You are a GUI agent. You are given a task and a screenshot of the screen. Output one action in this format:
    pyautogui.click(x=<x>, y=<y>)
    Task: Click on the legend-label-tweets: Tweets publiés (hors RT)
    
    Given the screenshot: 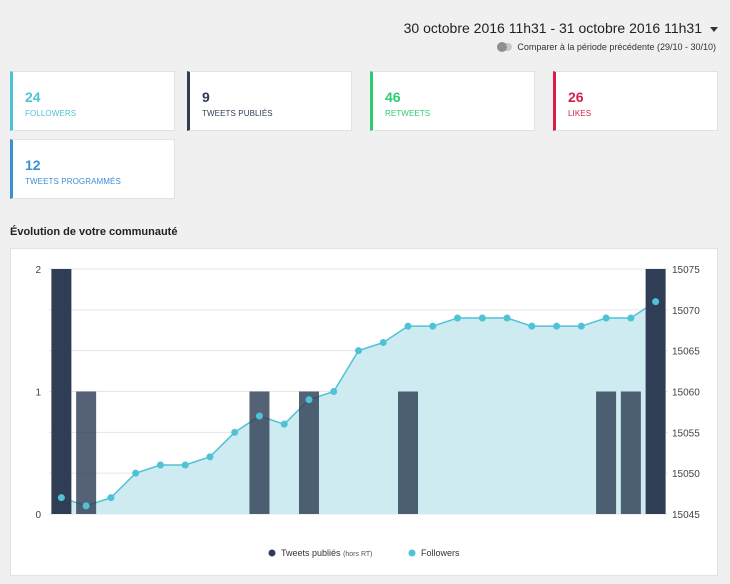 What is the action you would take?
    pyautogui.click(x=327, y=553)
    